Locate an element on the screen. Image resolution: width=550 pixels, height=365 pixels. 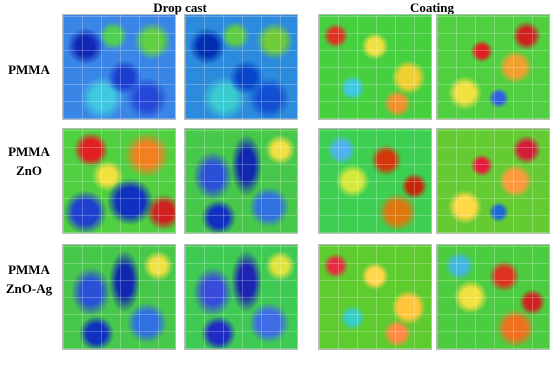
row-label-line: ZnO-Ag is located at coordinates (29, 288).